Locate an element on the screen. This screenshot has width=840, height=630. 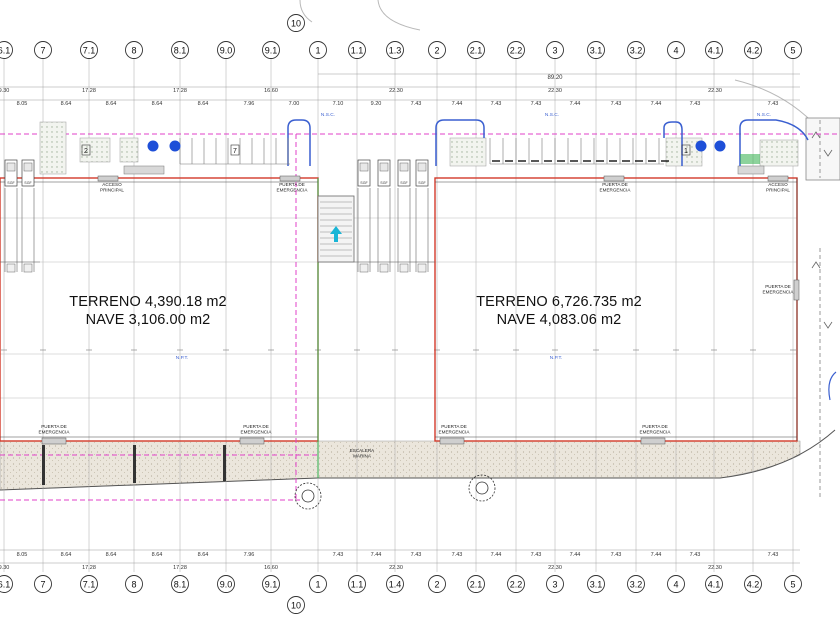
dock-l2-label: SGF is located at coordinates (28, 183).